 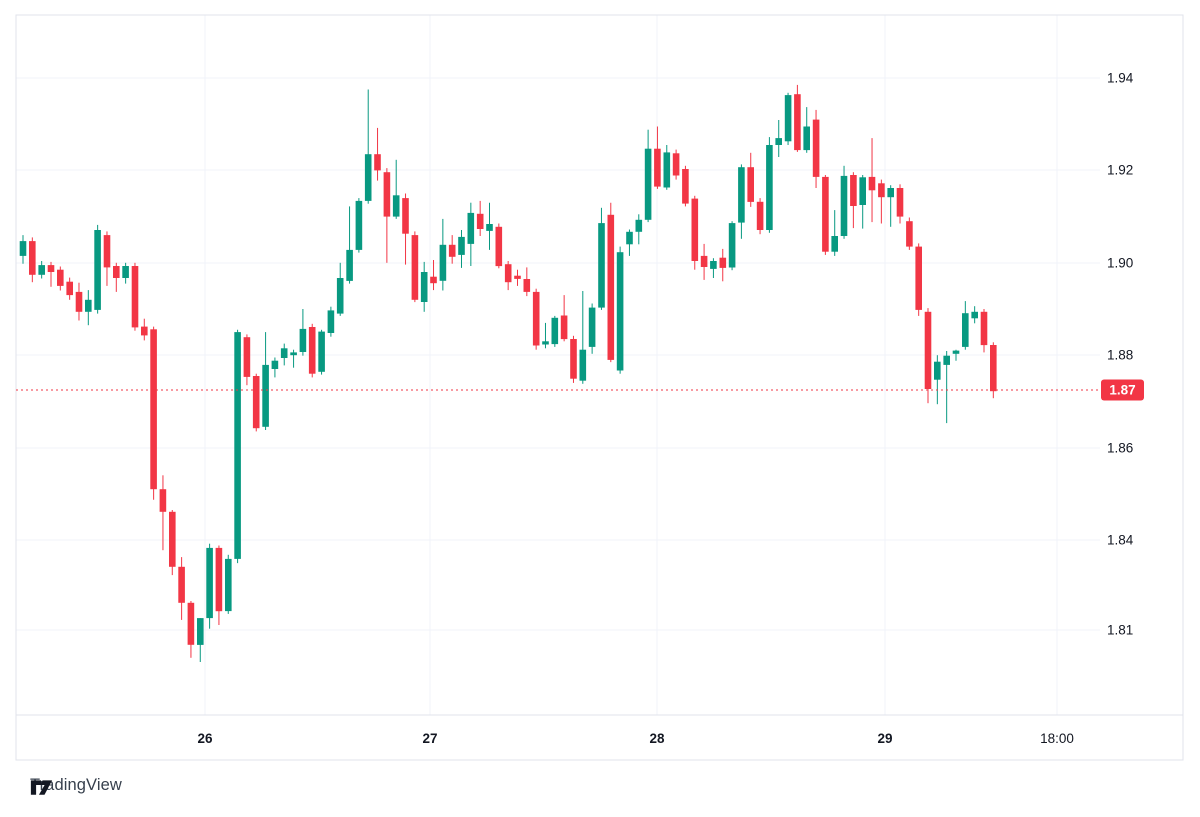 What do you see at coordinates (657, 738) in the screenshot?
I see `time-axis-label: 28` at bounding box center [657, 738].